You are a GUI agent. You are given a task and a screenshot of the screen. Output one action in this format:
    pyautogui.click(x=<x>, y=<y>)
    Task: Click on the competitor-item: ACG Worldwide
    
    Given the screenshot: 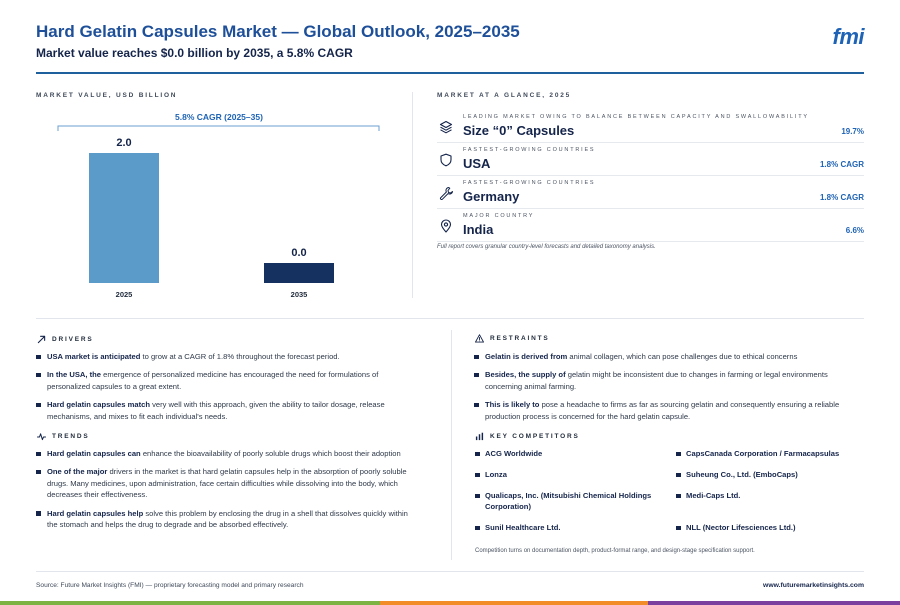 What is the action you would take?
    pyautogui.click(x=570, y=453)
    